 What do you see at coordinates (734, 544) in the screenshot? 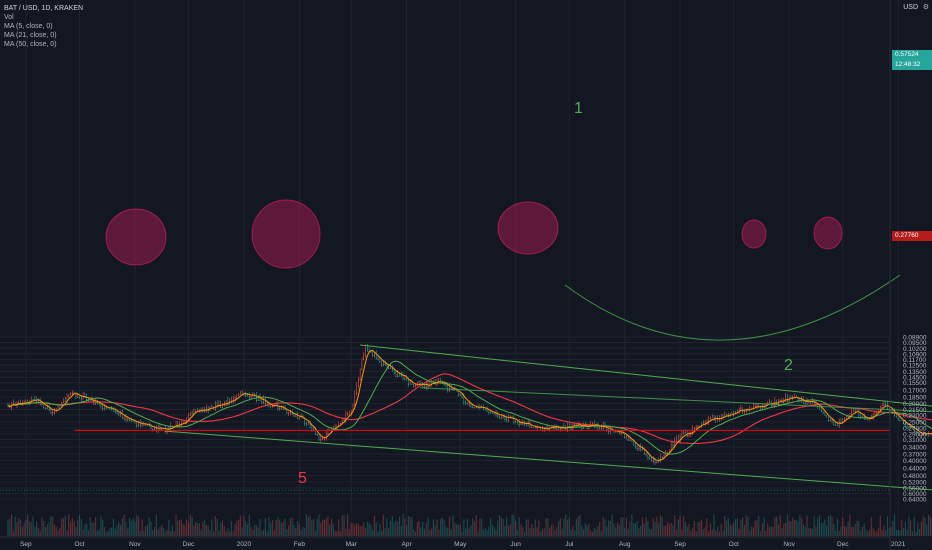
I see `time-tick-label: Oct` at bounding box center [734, 544].